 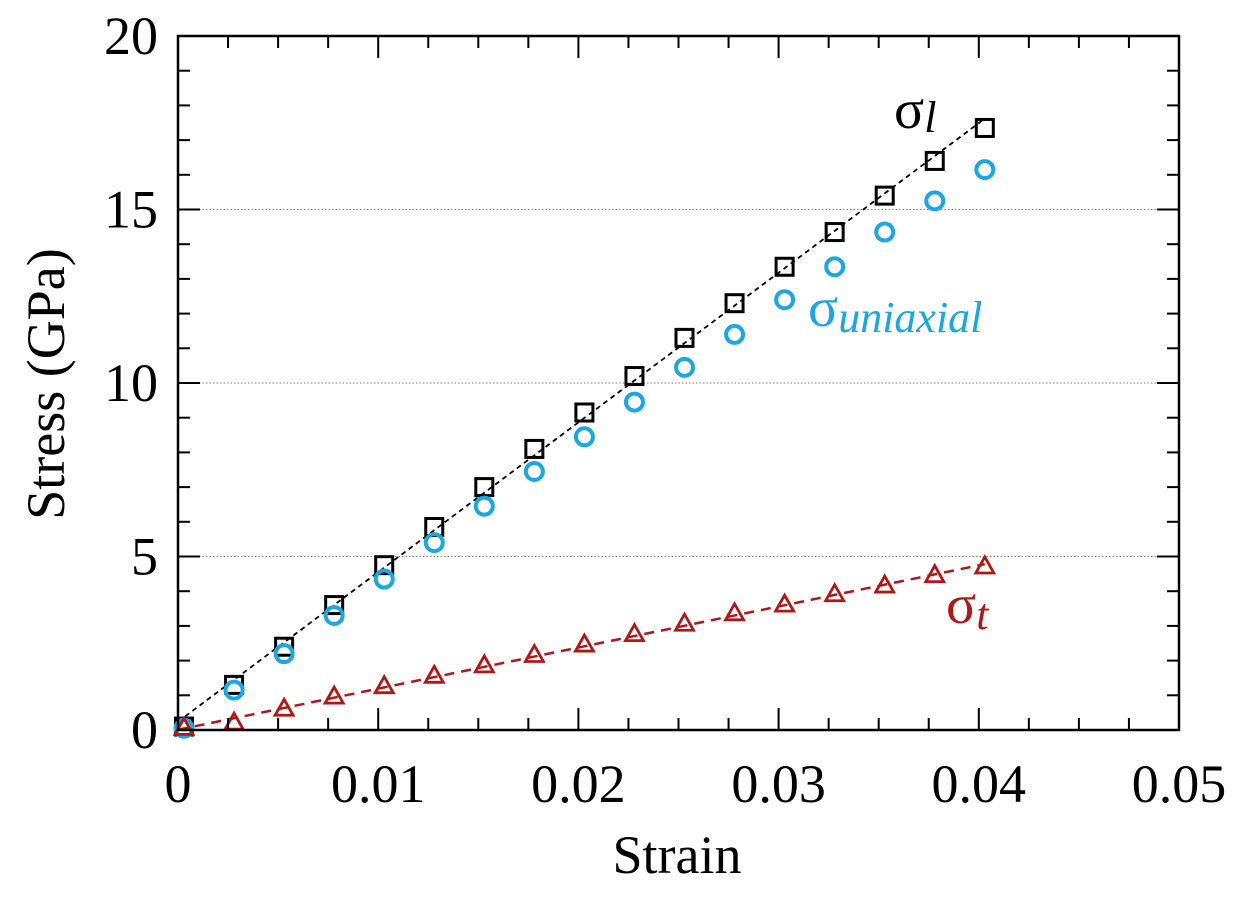 What do you see at coordinates (131, 210) in the screenshot?
I see `y-tick-label-3: 15` at bounding box center [131, 210].